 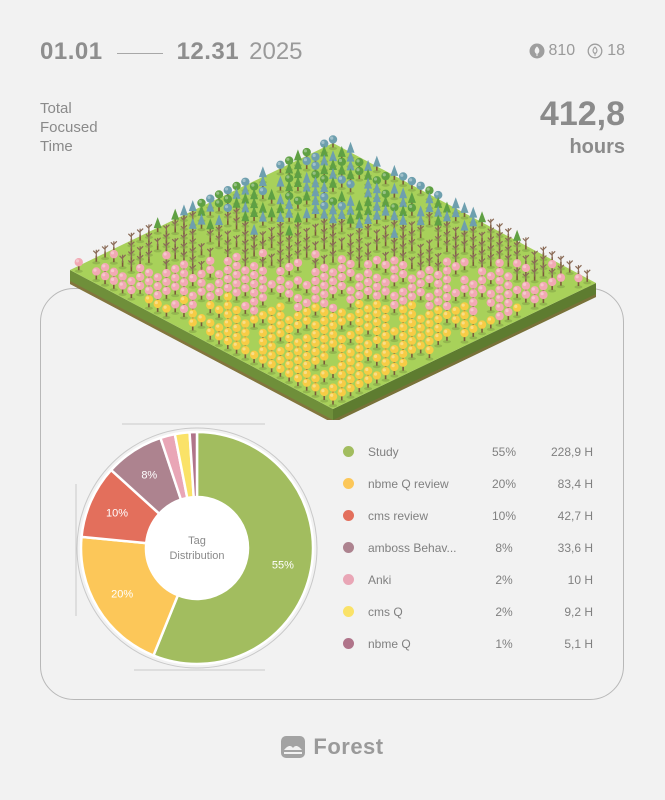 I want to click on legend-tag-hours: 10 H, so click(x=580, y=580).